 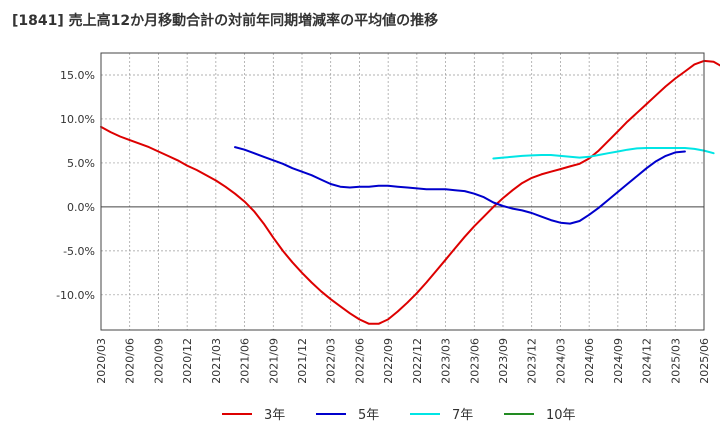 I want to click on x-tick-label: 2023/12, so click(x=532, y=361).